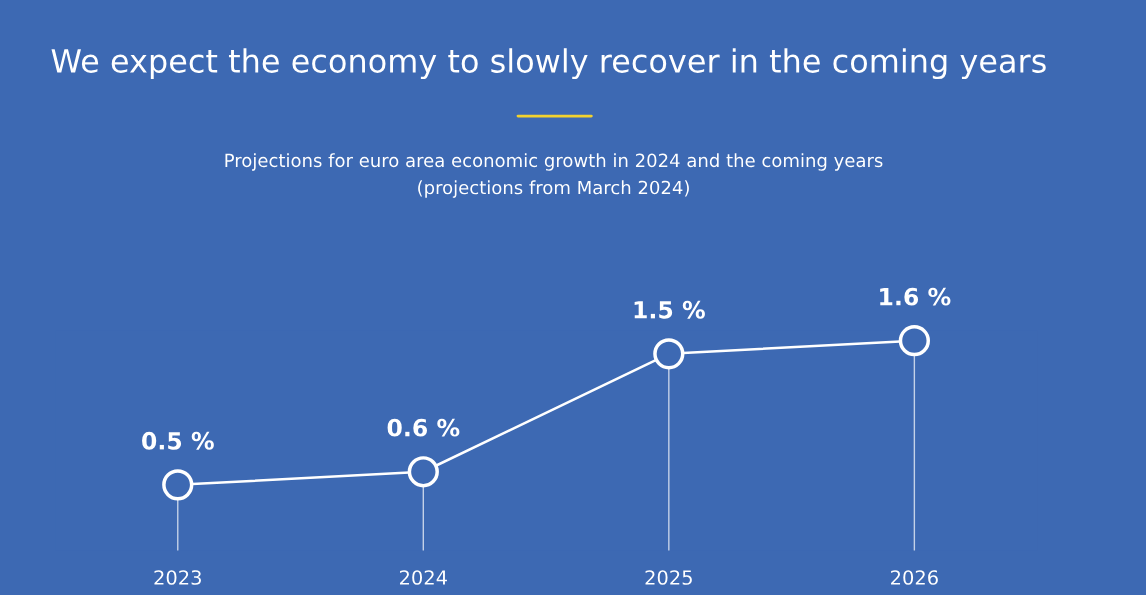 Image resolution: width=1146 pixels, height=595 pixels. I want to click on x-tick-label: 2023, so click(177, 577).